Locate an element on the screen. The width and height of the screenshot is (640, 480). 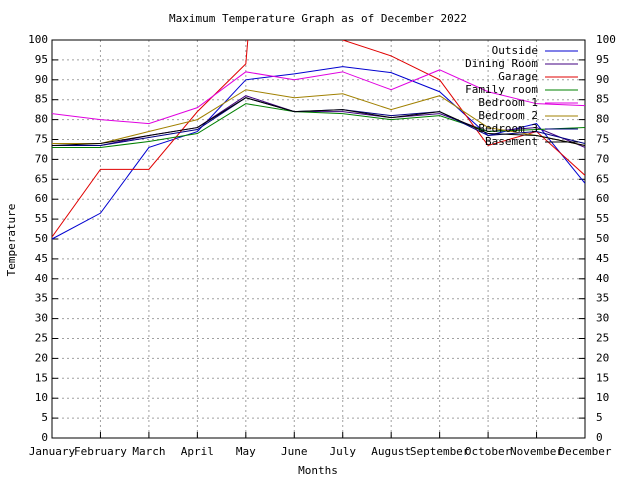
legend-label: Family room is located at coordinates (501, 89).